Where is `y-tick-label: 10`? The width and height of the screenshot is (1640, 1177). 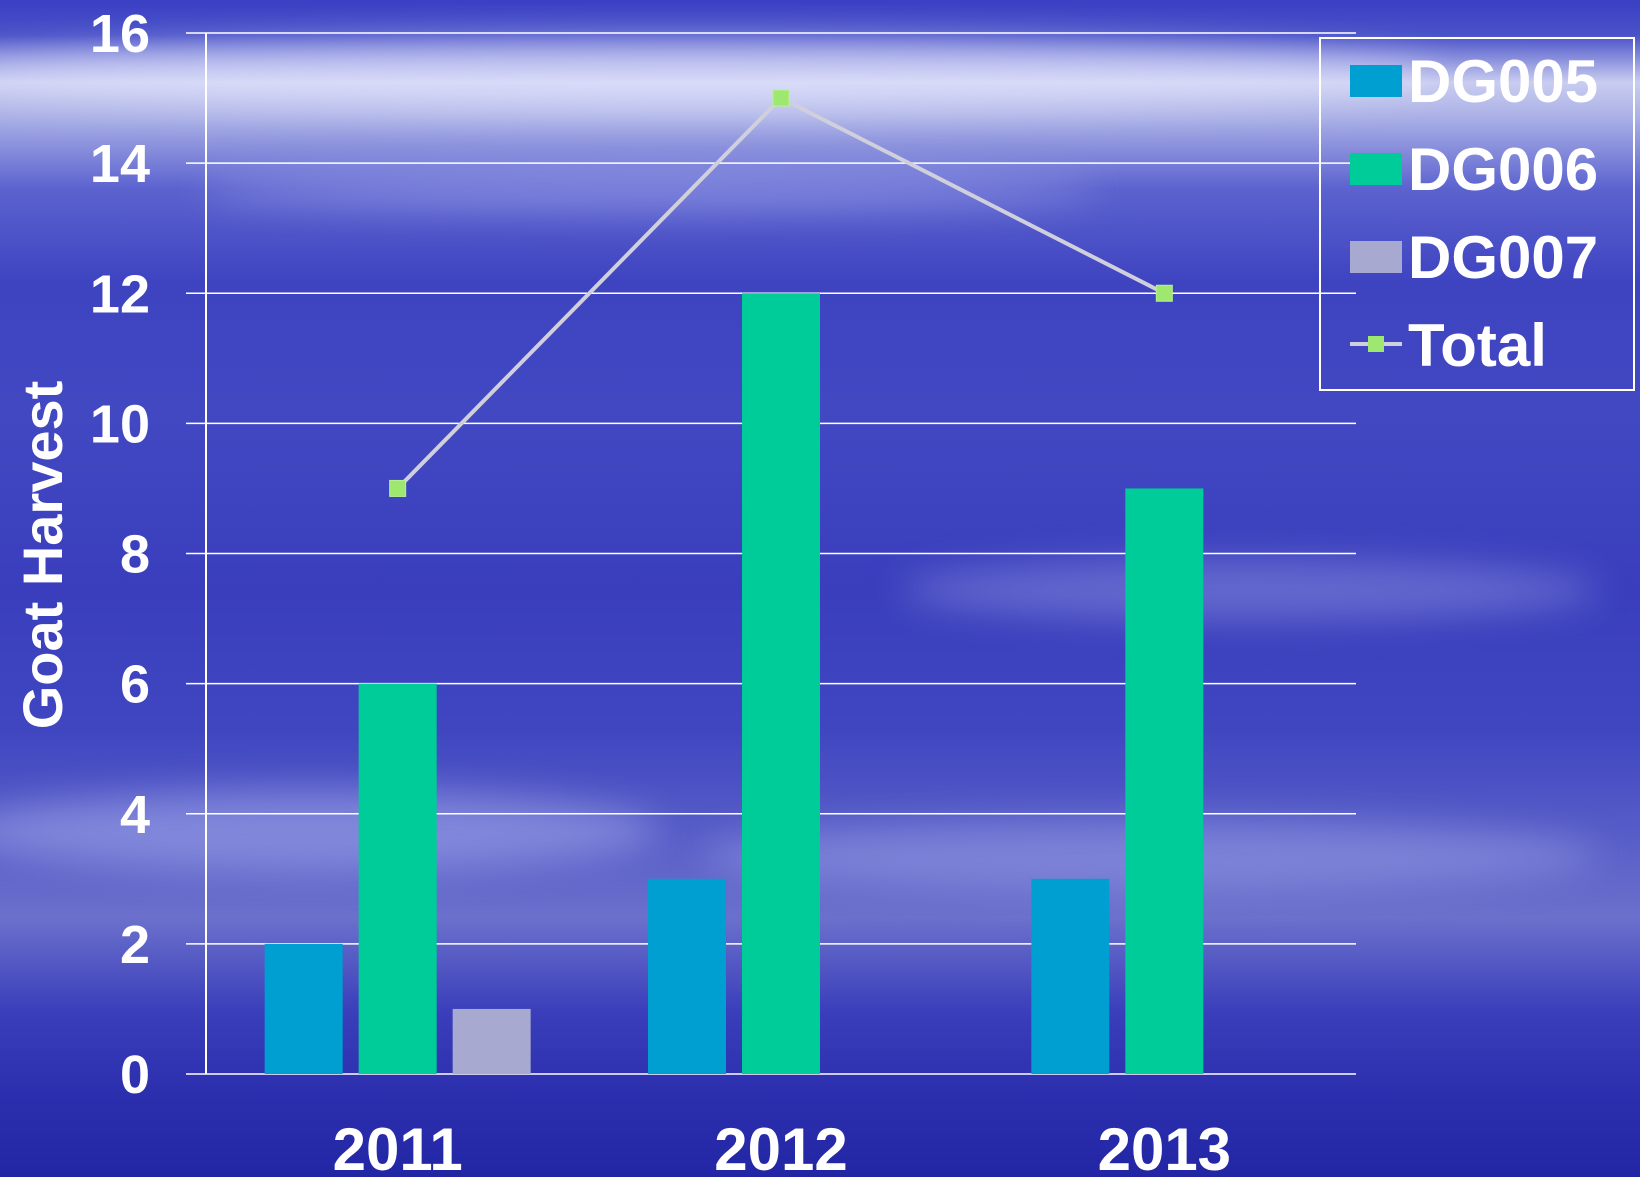 y-tick-label: 10 is located at coordinates (120, 424).